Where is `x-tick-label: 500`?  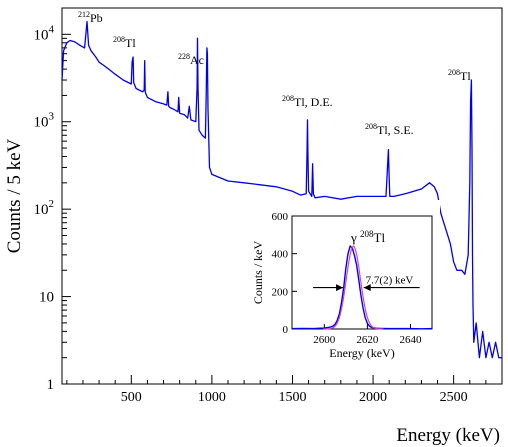 x-tick-label: 500 is located at coordinates (131, 397).